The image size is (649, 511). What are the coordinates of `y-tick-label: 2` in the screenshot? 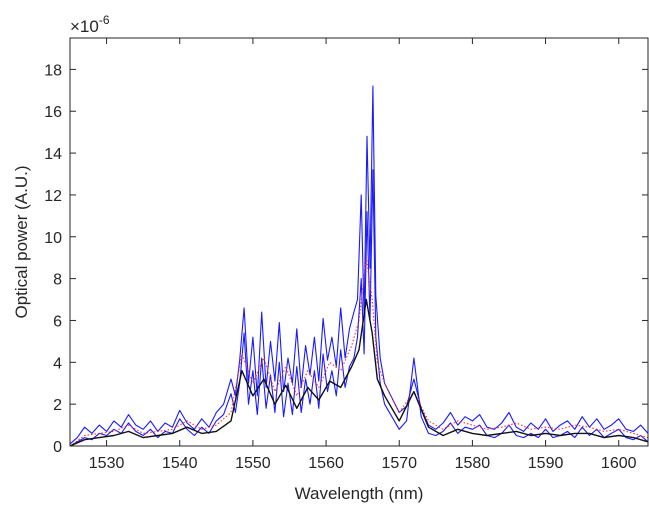 It's located at (57, 405).